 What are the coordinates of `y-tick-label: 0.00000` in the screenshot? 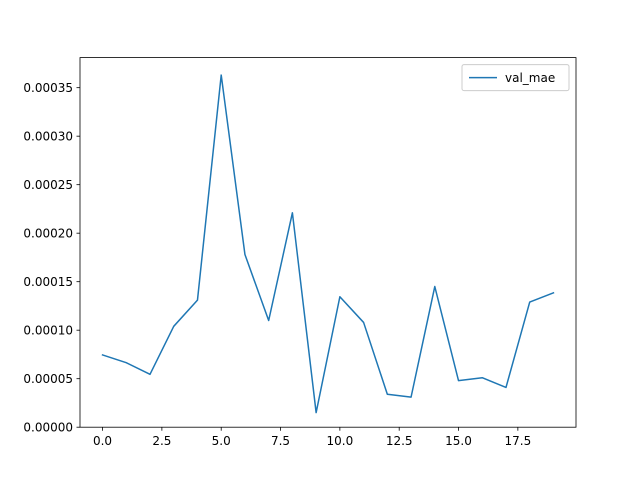 It's located at (48, 427).